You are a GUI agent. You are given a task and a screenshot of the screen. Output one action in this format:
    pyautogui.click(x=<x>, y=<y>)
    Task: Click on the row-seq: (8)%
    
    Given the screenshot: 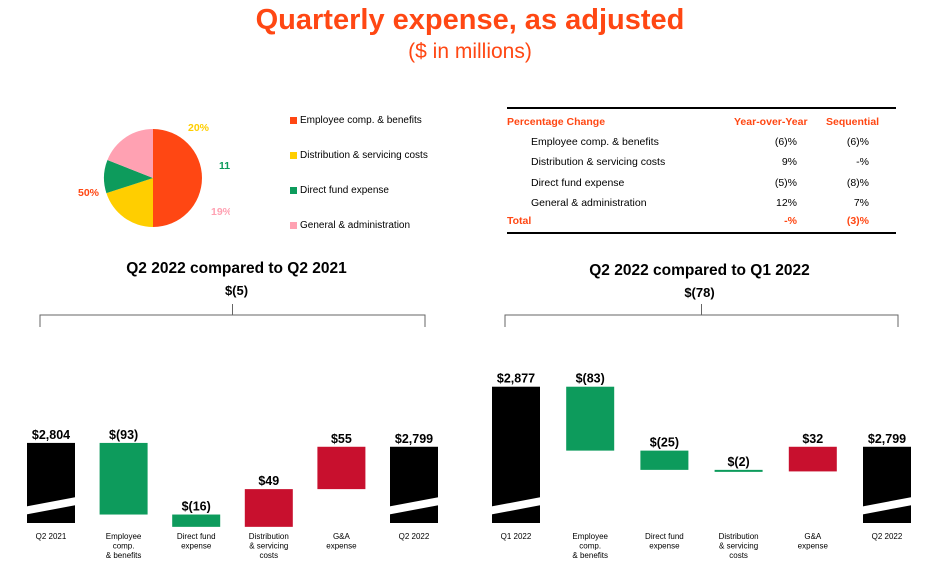 What is the action you would take?
    pyautogui.click(x=857, y=183)
    